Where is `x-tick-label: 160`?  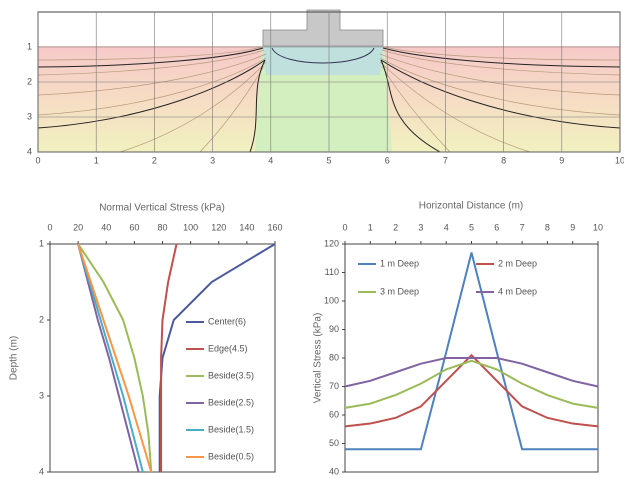 x-tick-label: 160 is located at coordinates (274, 227).